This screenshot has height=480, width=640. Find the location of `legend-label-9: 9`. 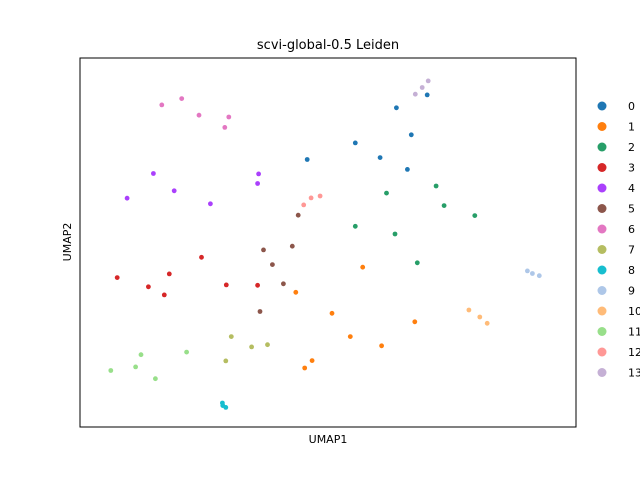

legend-label-9: 9 is located at coordinates (631, 291).